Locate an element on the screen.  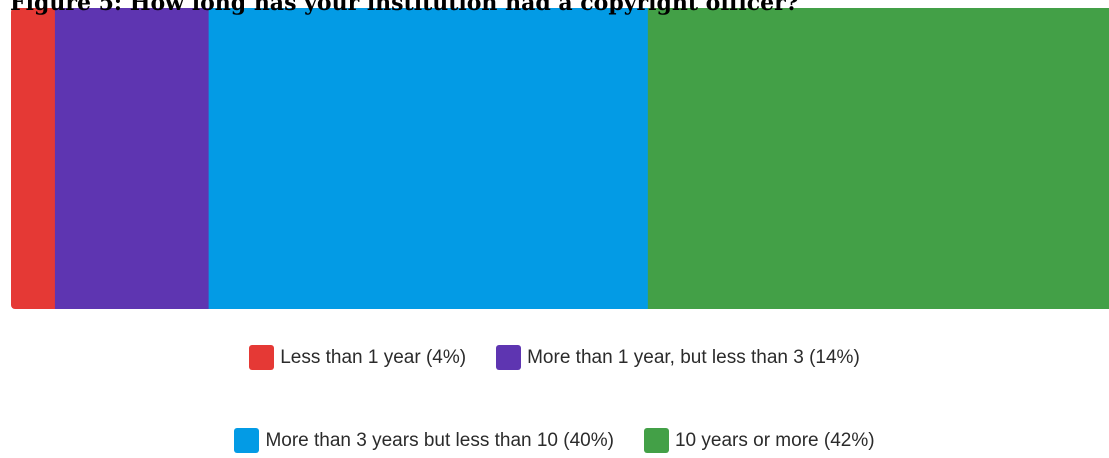
legend-label-1-to-3-years: More than 1 year, but less than 3 (14%) is located at coordinates (693, 357).